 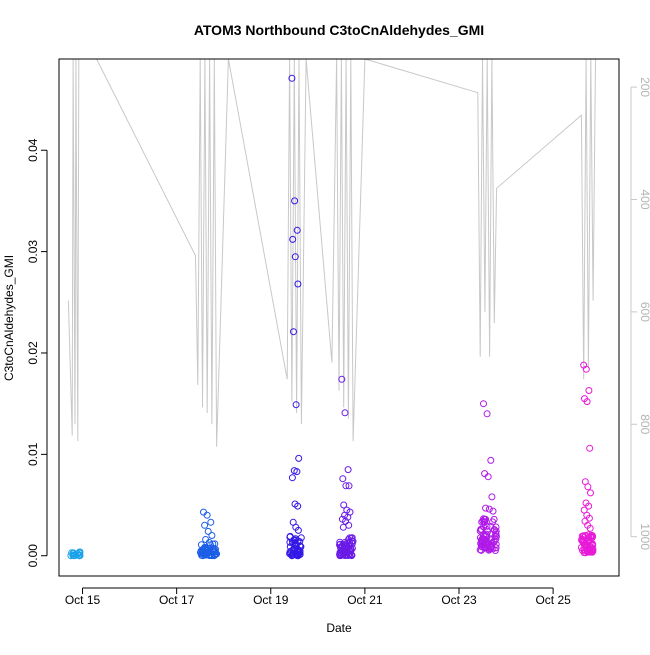 I want to click on secondary-tick-label: 1000, so click(x=644, y=536).